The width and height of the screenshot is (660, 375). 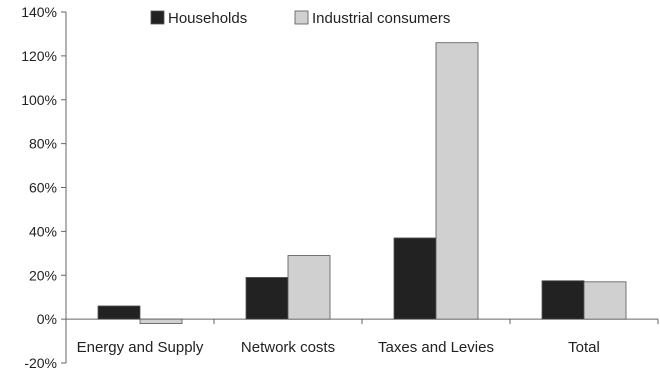 I want to click on y-tick-label: 100%, so click(x=39, y=100).